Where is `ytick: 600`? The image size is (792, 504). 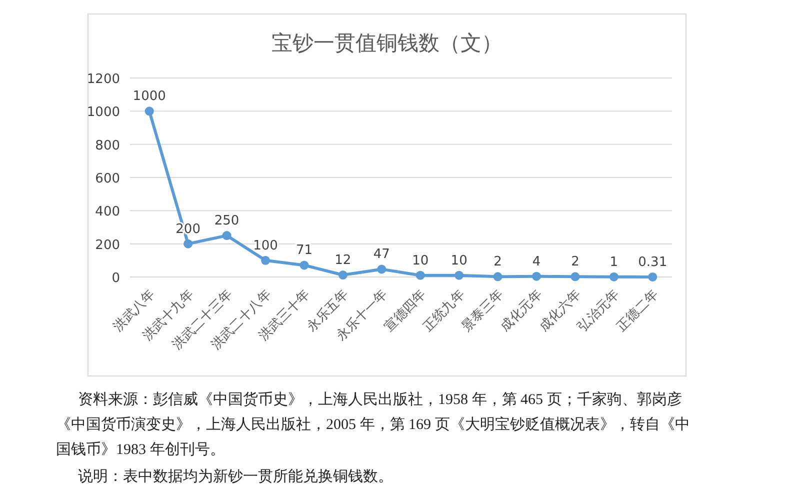 ytick: 600 is located at coordinates (107, 179).